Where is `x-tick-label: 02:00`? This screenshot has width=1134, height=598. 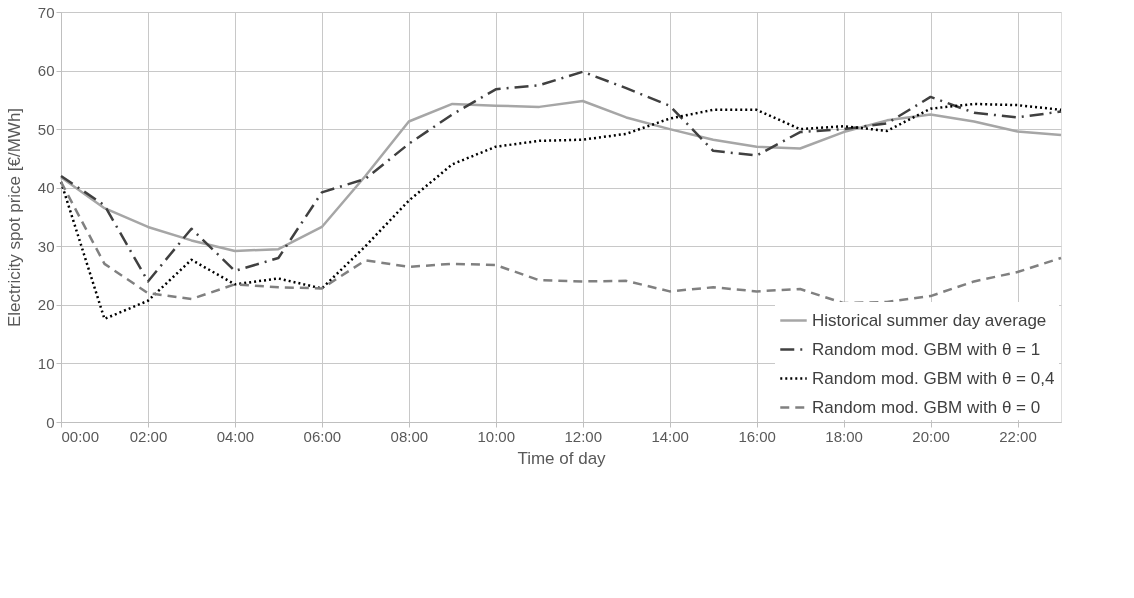 x-tick-label: 02:00 is located at coordinates (148, 436).